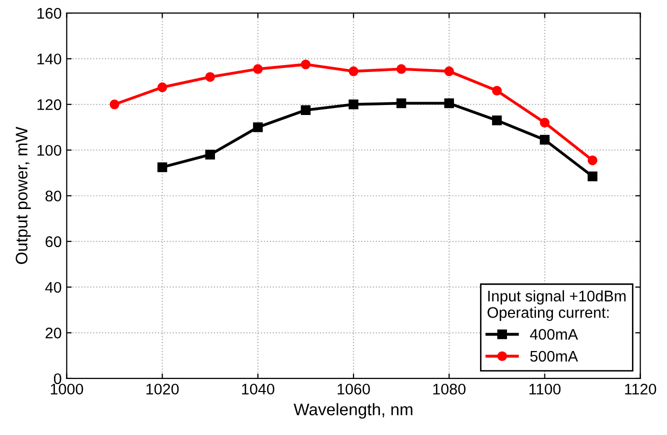  What do you see at coordinates (554, 334) in the screenshot?
I see `legend-label: 400mA` at bounding box center [554, 334].